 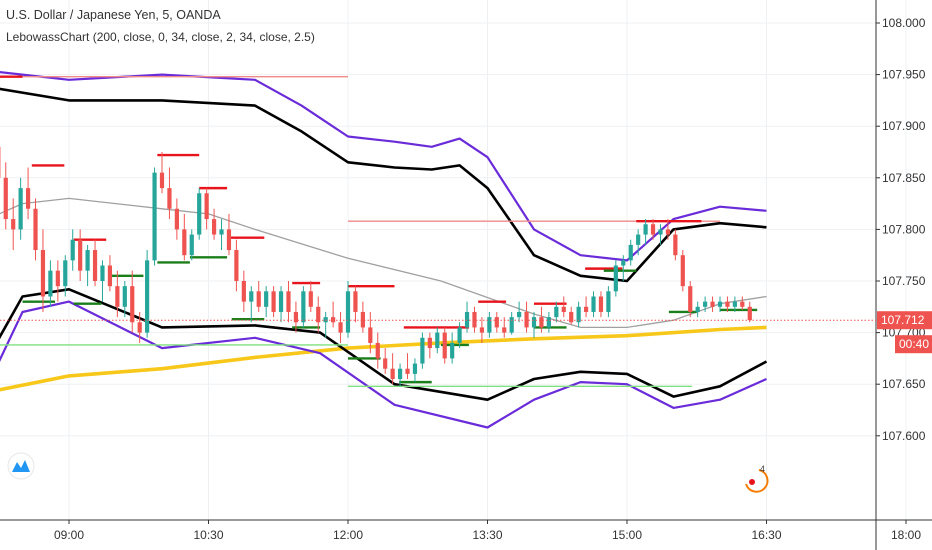 I want to click on x-tick-label: 15:00, so click(x=627, y=535).